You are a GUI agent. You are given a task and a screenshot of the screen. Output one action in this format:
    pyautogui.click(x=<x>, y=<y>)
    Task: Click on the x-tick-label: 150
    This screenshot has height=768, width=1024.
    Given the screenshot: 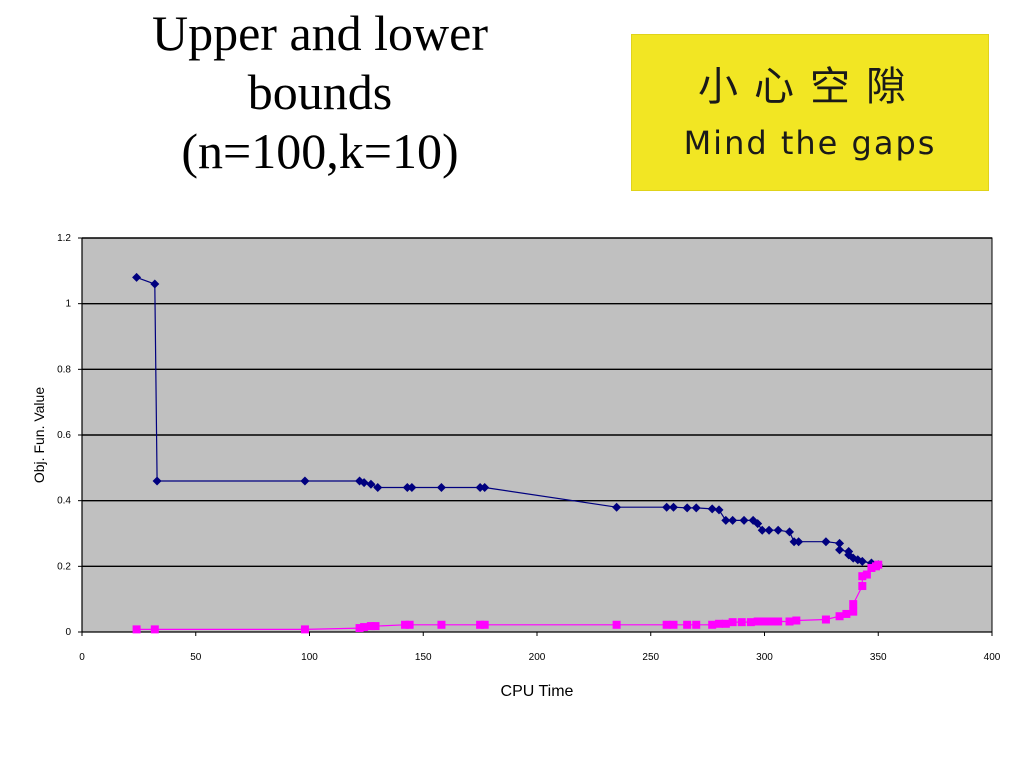 What is the action you would take?
    pyautogui.click(x=423, y=657)
    